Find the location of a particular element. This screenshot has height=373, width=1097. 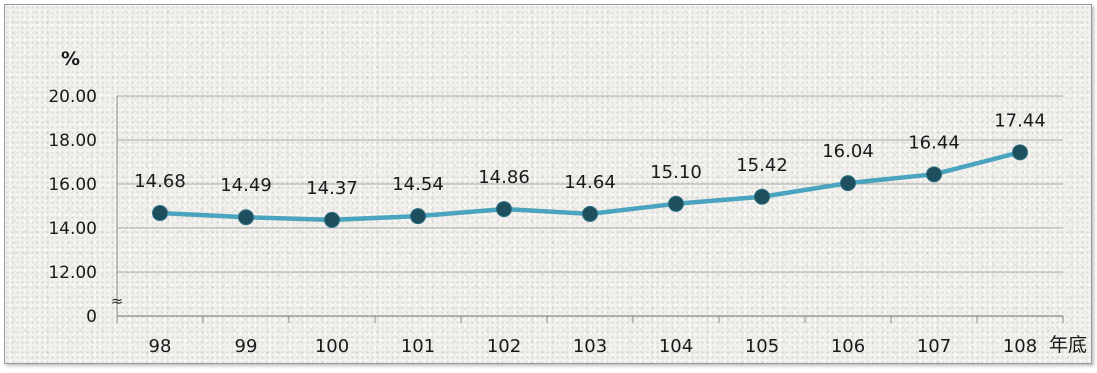

y-tick-label: 20.00 is located at coordinates (72, 97).